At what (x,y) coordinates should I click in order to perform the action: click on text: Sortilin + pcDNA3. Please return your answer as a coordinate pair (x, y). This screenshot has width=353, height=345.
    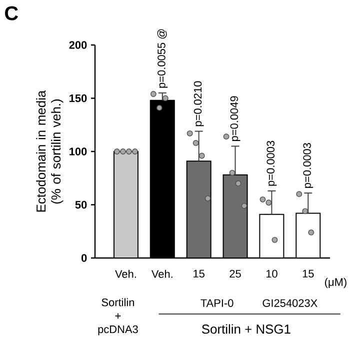
    Looking at the image, I should click on (118, 317).